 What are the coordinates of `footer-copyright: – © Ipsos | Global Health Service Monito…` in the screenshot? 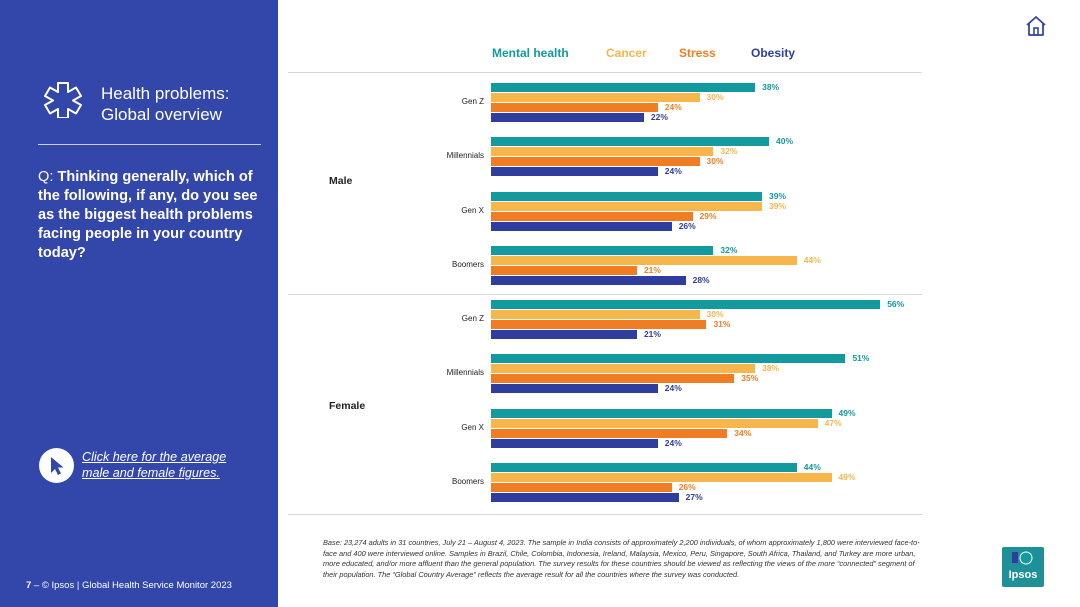 It's located at (131, 585).